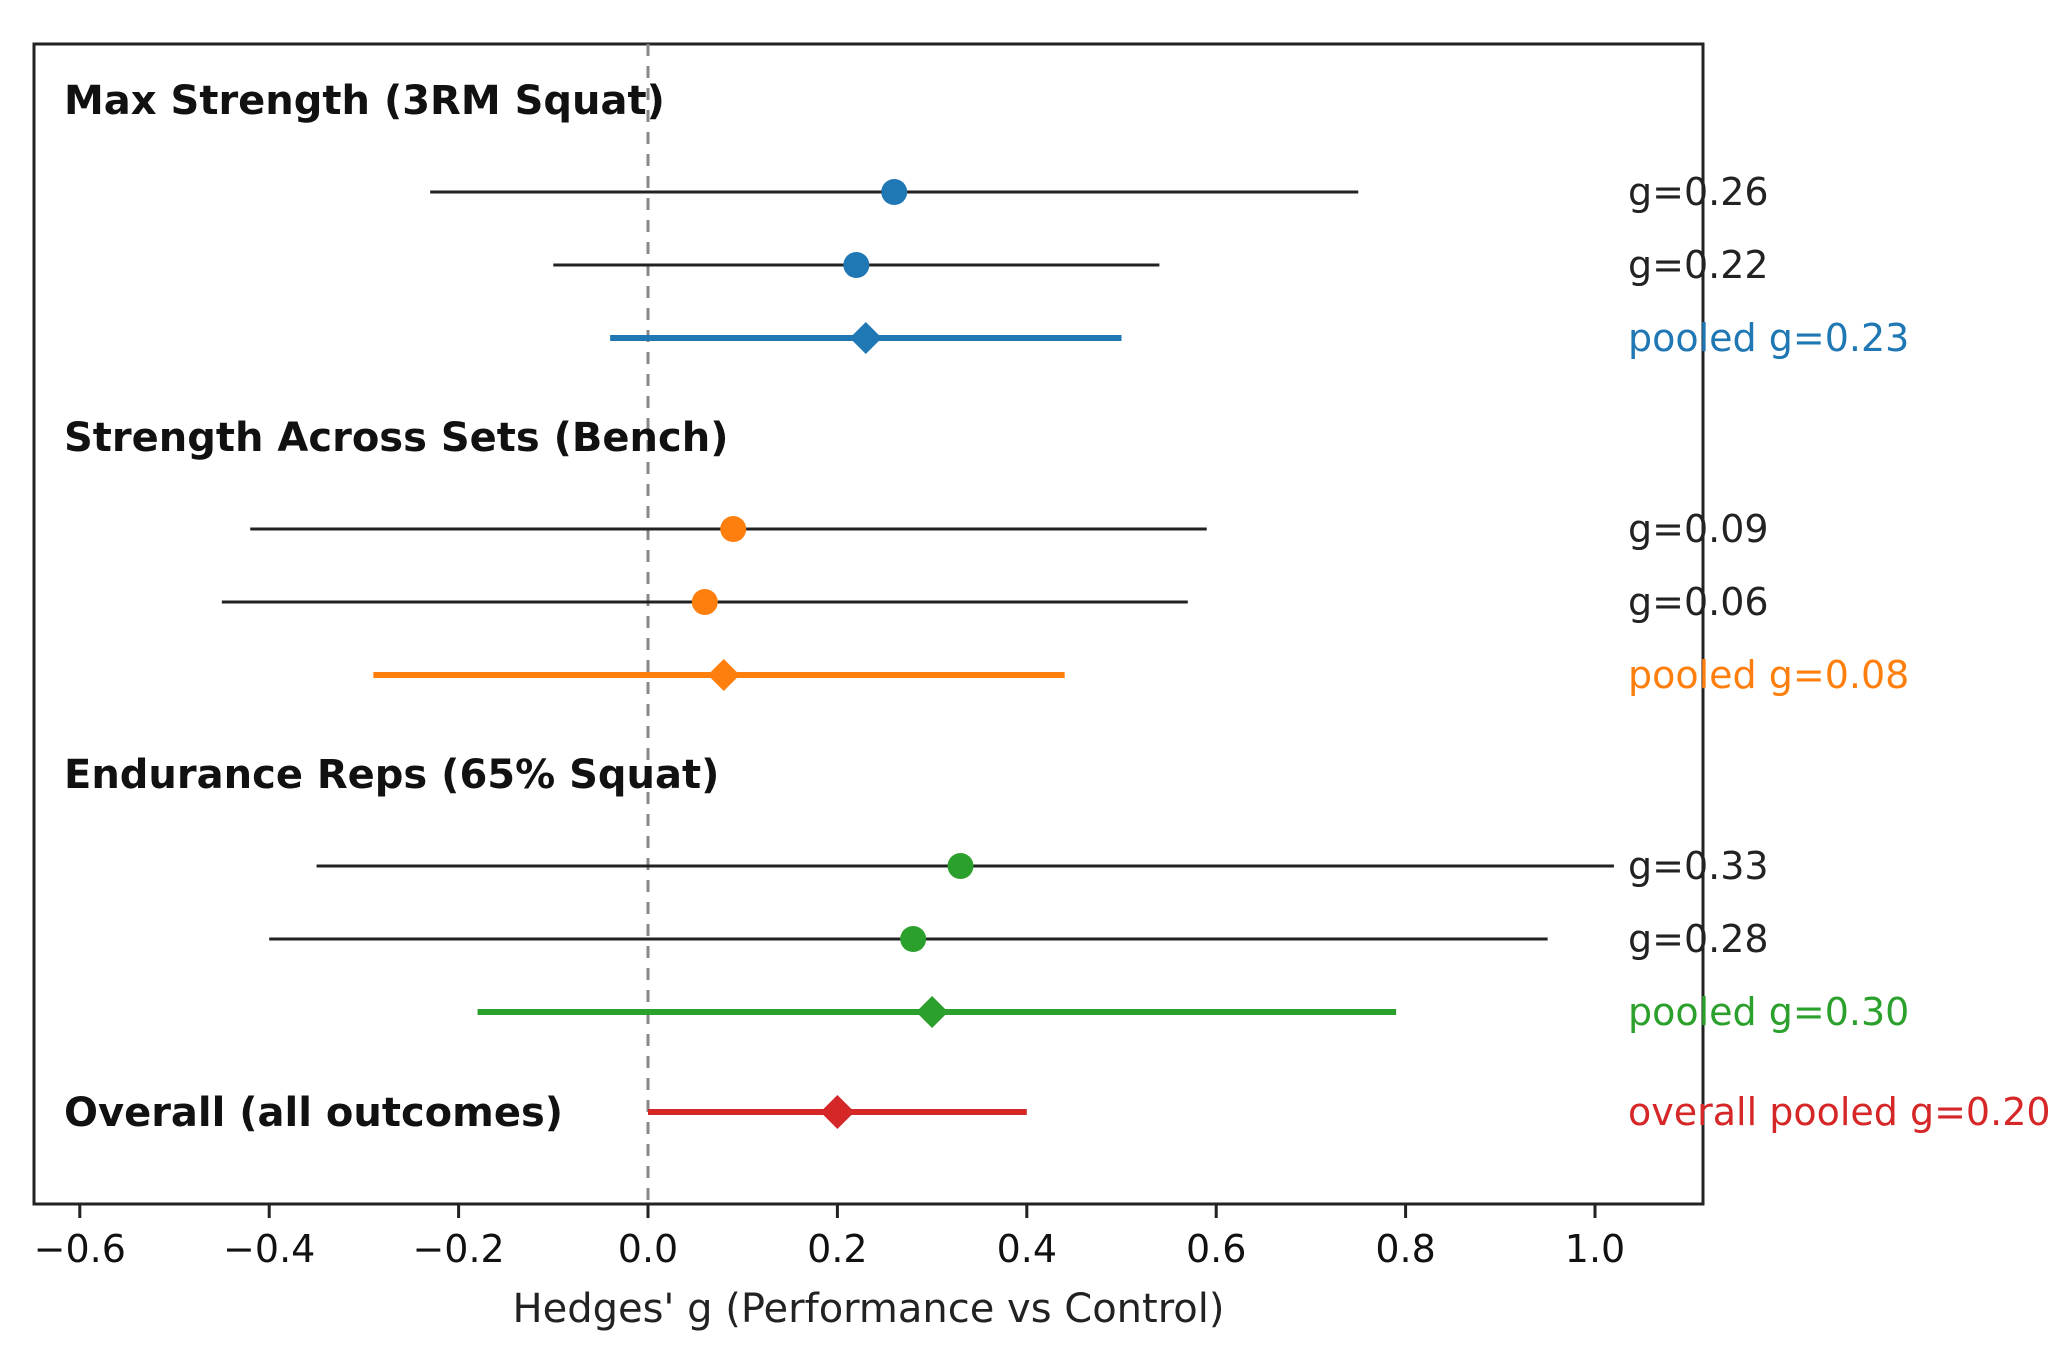  I want to click on x-tick-label: −0.4, so click(269, 1249).